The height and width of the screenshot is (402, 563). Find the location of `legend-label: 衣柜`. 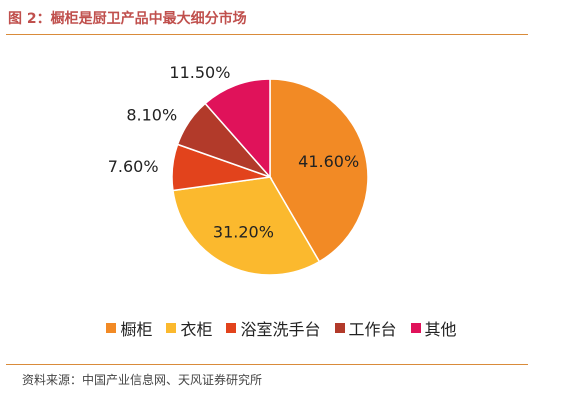

legend-label: 衣柜 is located at coordinates (196, 329).